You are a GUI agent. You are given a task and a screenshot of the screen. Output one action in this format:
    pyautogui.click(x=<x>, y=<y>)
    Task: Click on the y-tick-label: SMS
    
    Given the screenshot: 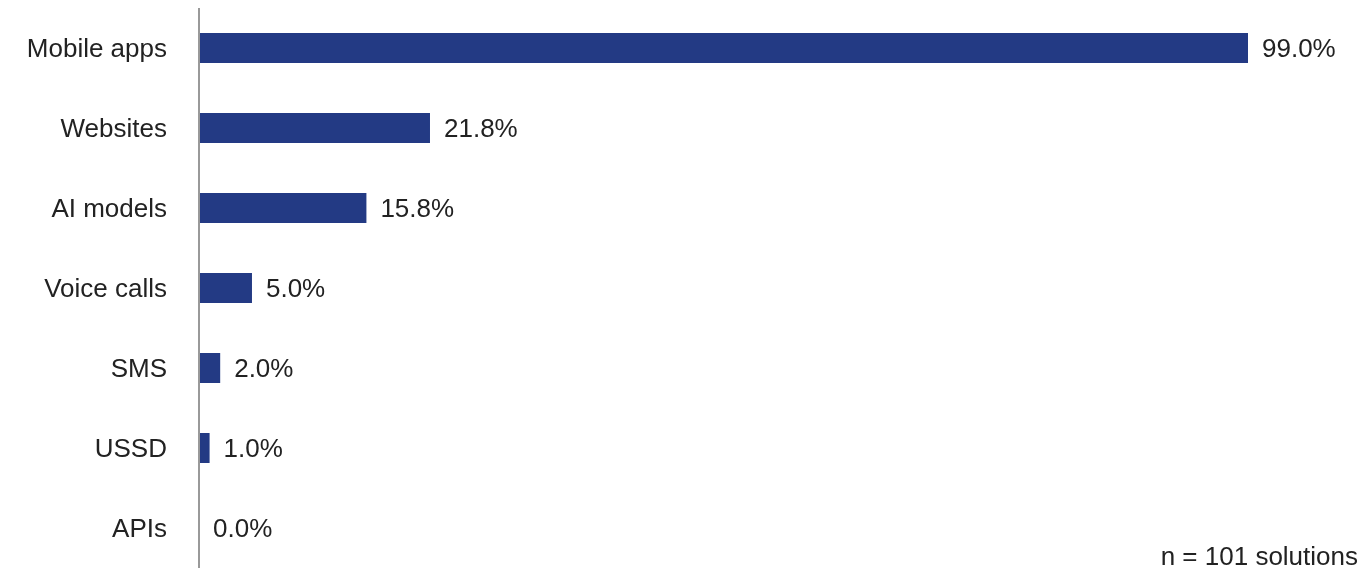 What is the action you would take?
    pyautogui.click(x=138, y=368)
    